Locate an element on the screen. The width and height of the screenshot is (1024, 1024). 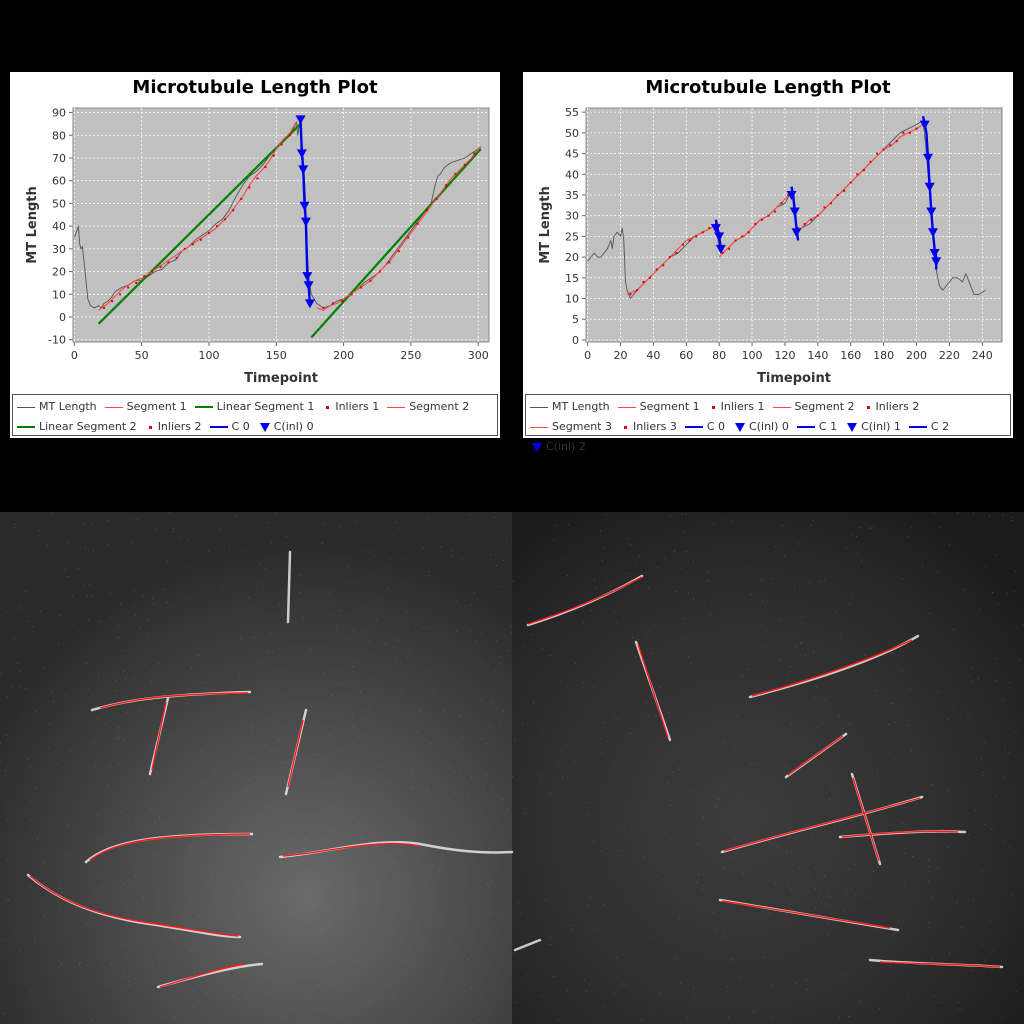
y-tick-label: 60 is located at coordinates (59, 181).